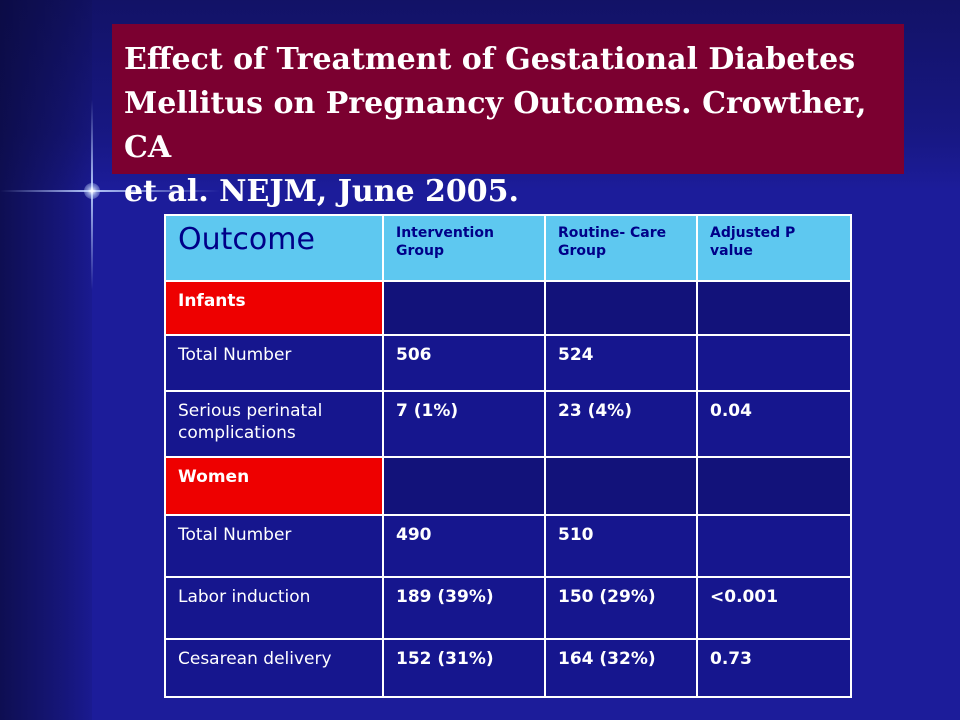 The height and width of the screenshot is (720, 960). Describe the element at coordinates (464, 363) in the screenshot. I see `table-cell: 506` at that location.